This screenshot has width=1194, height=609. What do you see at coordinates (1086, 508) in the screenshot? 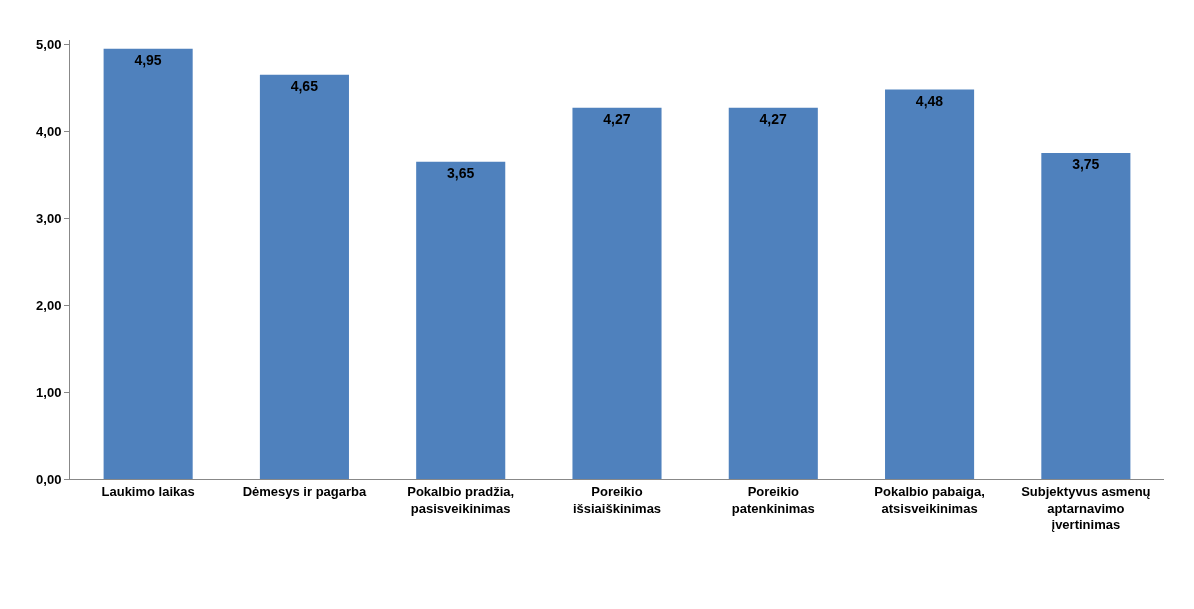
I see `x-tick-label: Subjektyvus asmenų aptarnavimo įvertinimas` at bounding box center [1086, 508].